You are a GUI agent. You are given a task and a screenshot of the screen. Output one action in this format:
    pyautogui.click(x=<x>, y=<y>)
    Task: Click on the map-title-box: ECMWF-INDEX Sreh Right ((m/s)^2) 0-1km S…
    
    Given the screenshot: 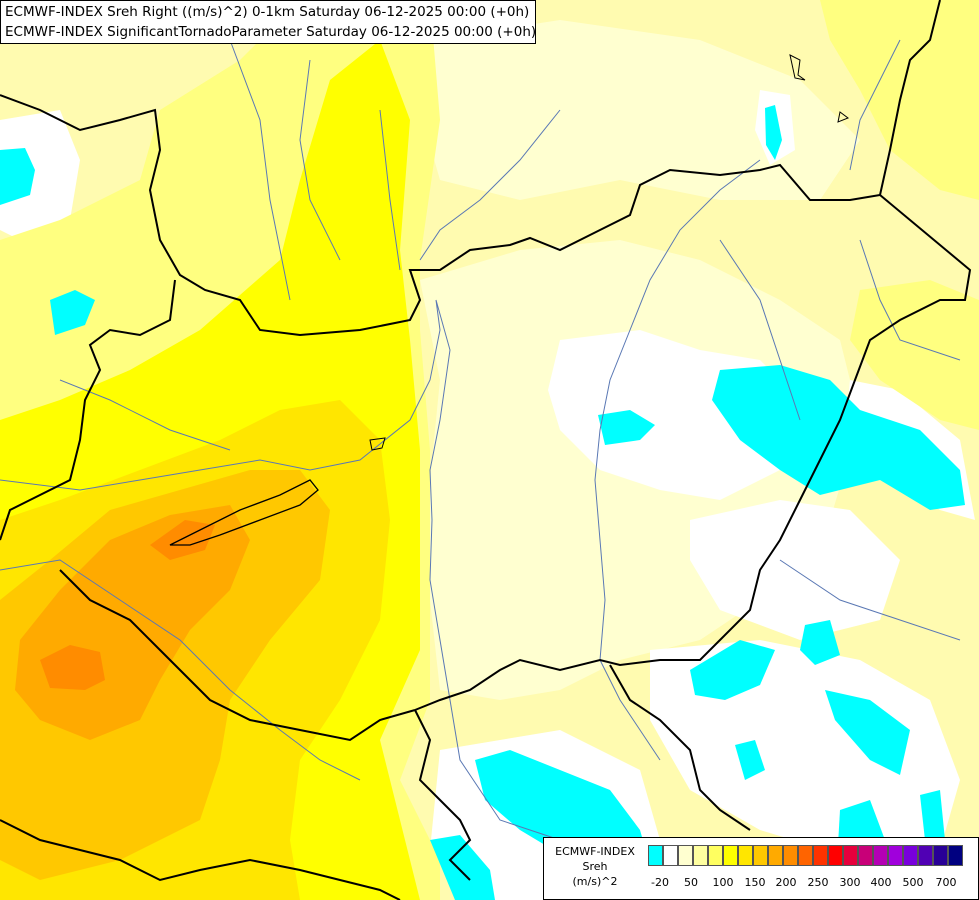 What is the action you would take?
    pyautogui.click(x=268, y=22)
    